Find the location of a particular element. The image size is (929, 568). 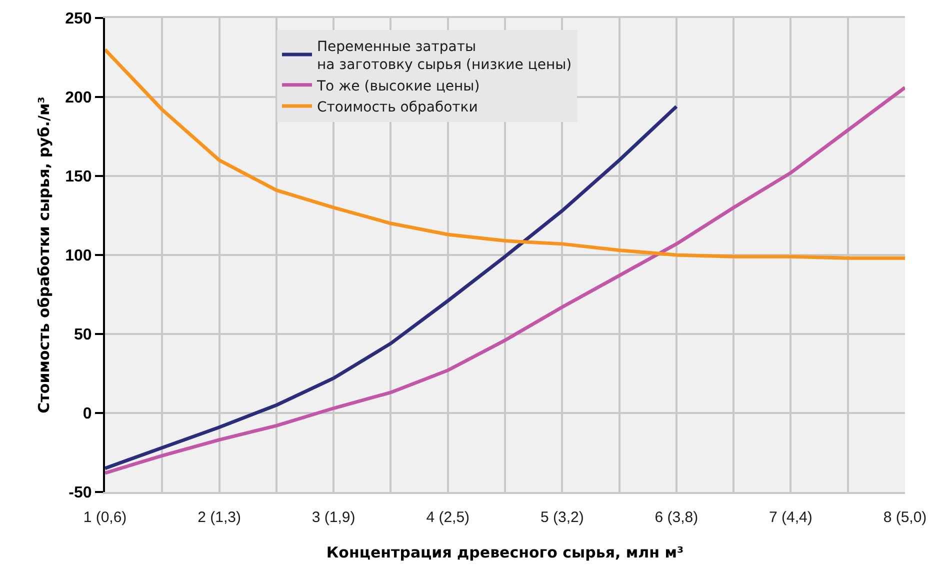

legend-label: Стоимость обработки is located at coordinates (397, 108).